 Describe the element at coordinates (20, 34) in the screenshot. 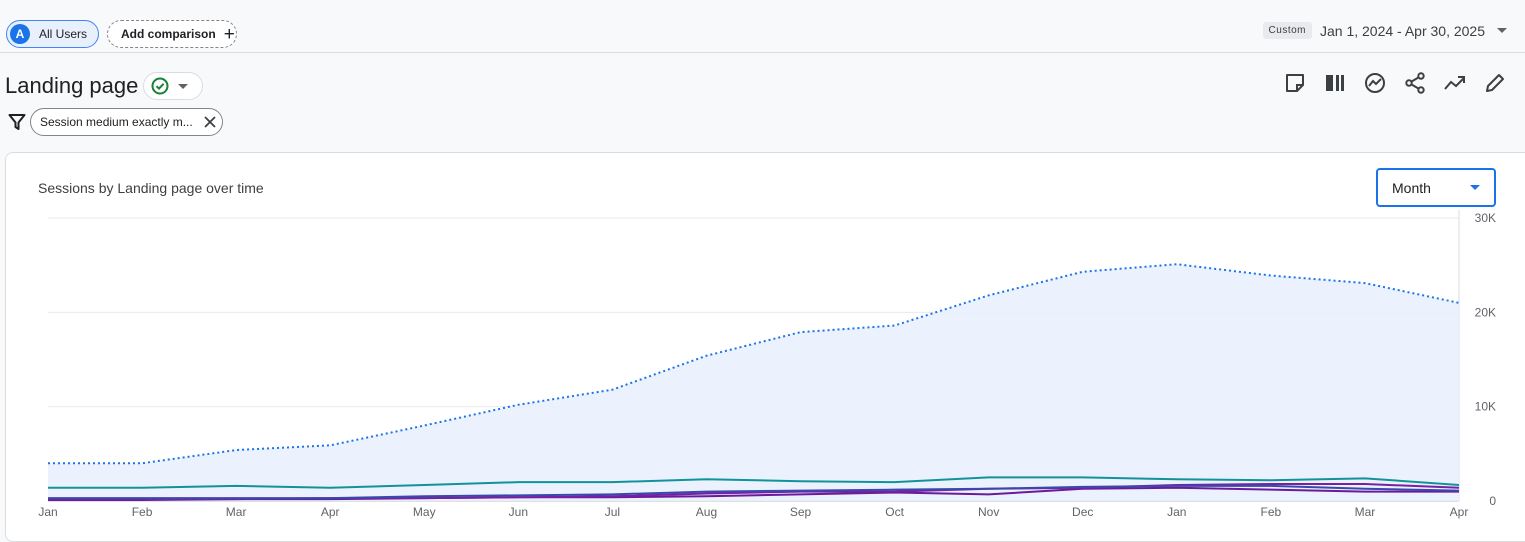

I see `segment-avatar-icon: A` at that location.